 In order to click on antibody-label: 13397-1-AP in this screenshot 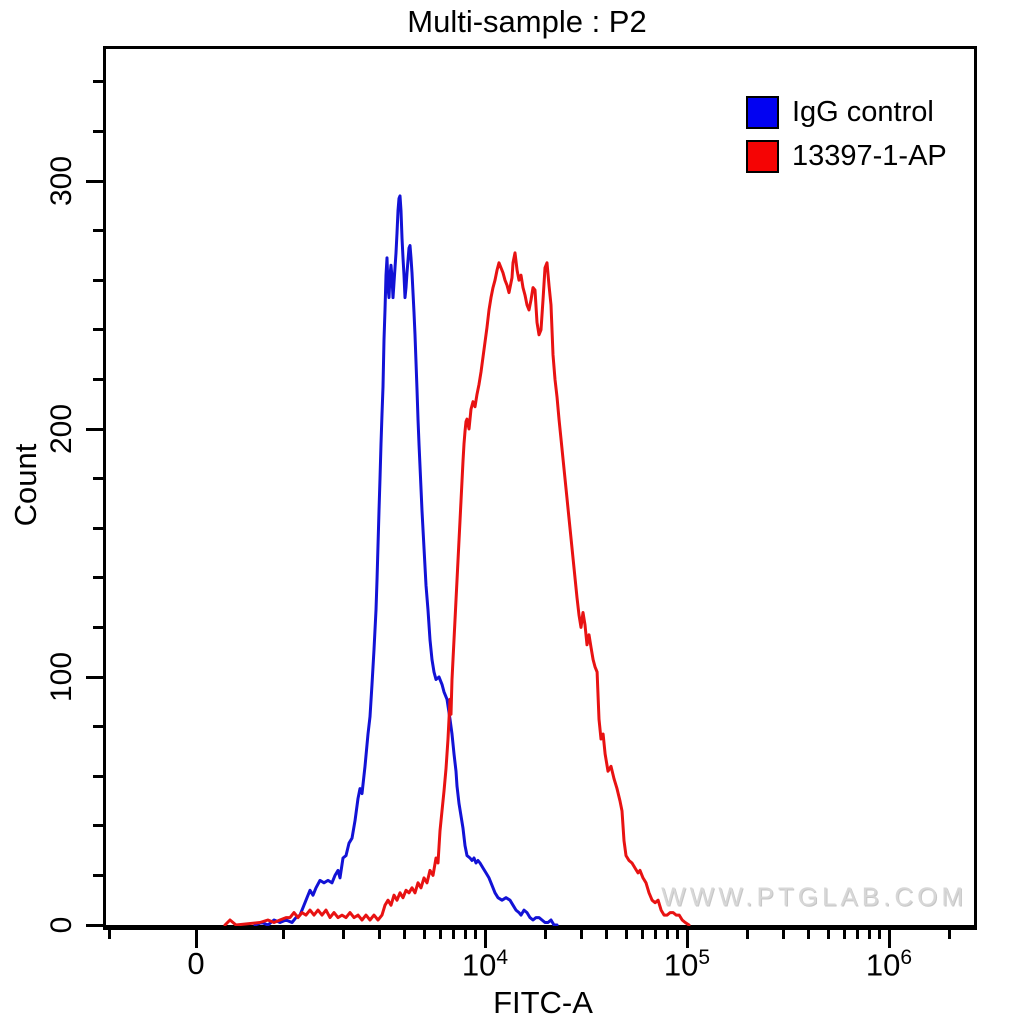, I will do `click(869, 156)`.